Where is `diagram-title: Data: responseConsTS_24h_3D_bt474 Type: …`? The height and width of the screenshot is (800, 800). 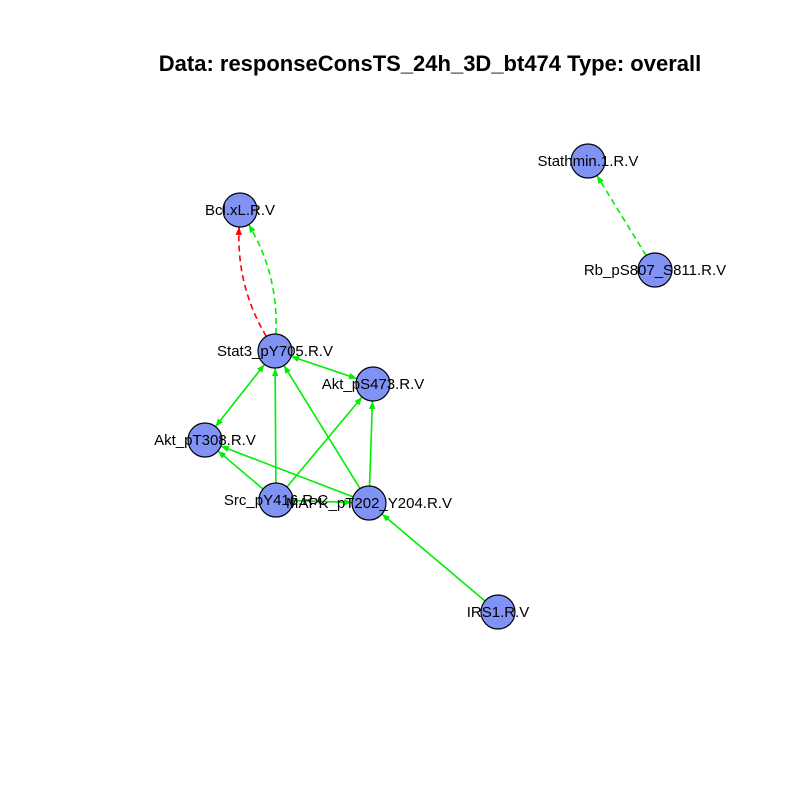
diagram-title: Data: responseConsTS_24h_3D_bt474 Type: … is located at coordinates (430, 63).